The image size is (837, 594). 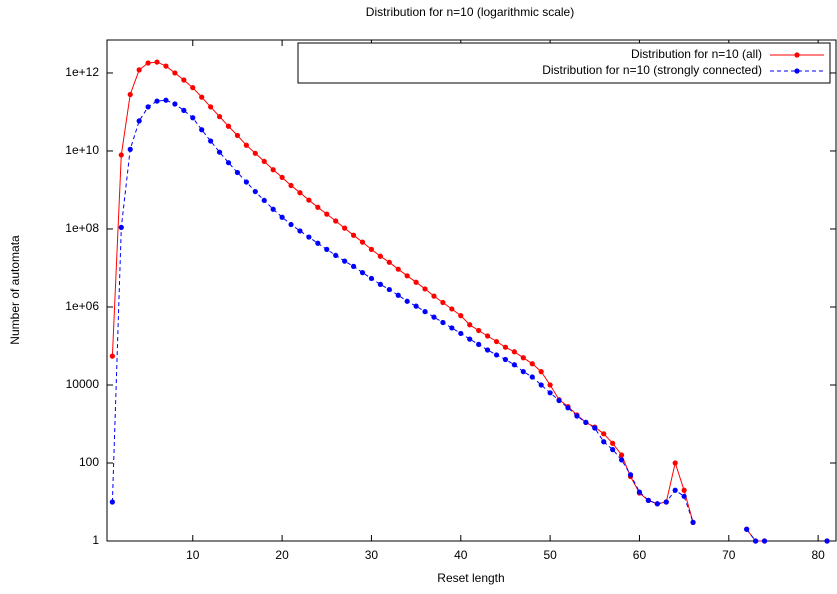 What do you see at coordinates (89, 462) in the screenshot?
I see `y-tick-label: 100` at bounding box center [89, 462].